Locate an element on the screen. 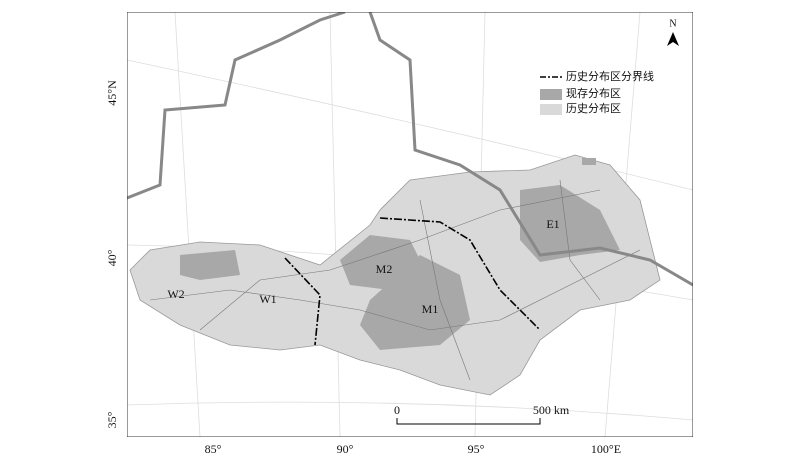  scale-bar: 0 500 km is located at coordinates (482, 414).